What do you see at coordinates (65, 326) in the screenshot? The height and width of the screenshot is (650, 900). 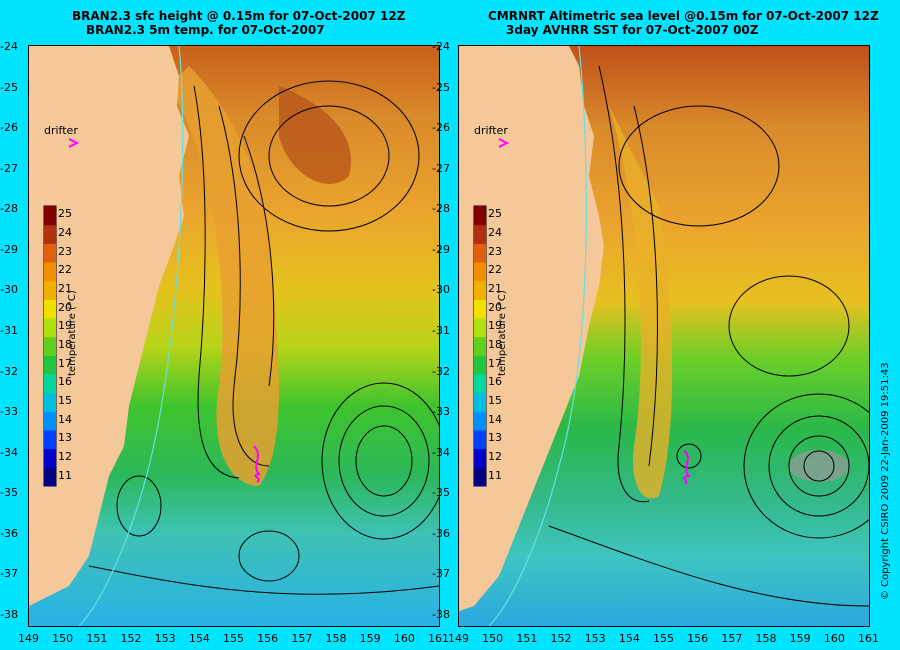 I see `left-colorbar-tick: 19` at bounding box center [65, 326].